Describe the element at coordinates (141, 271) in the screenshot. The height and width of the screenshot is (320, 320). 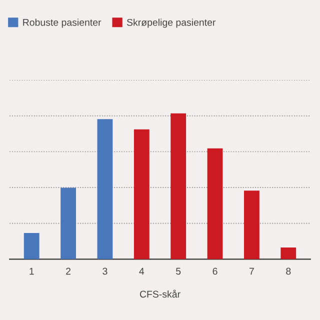
I see `x-tick-label: 4` at that location.